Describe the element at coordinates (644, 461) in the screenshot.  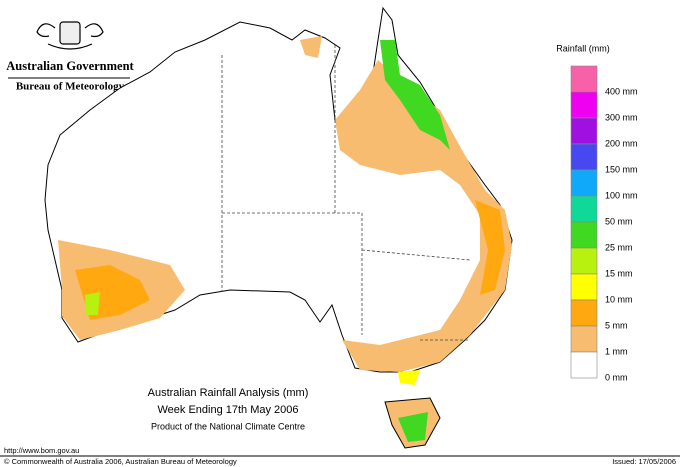
I see `footer-issued: Issued: 17/05/2006` at that location.